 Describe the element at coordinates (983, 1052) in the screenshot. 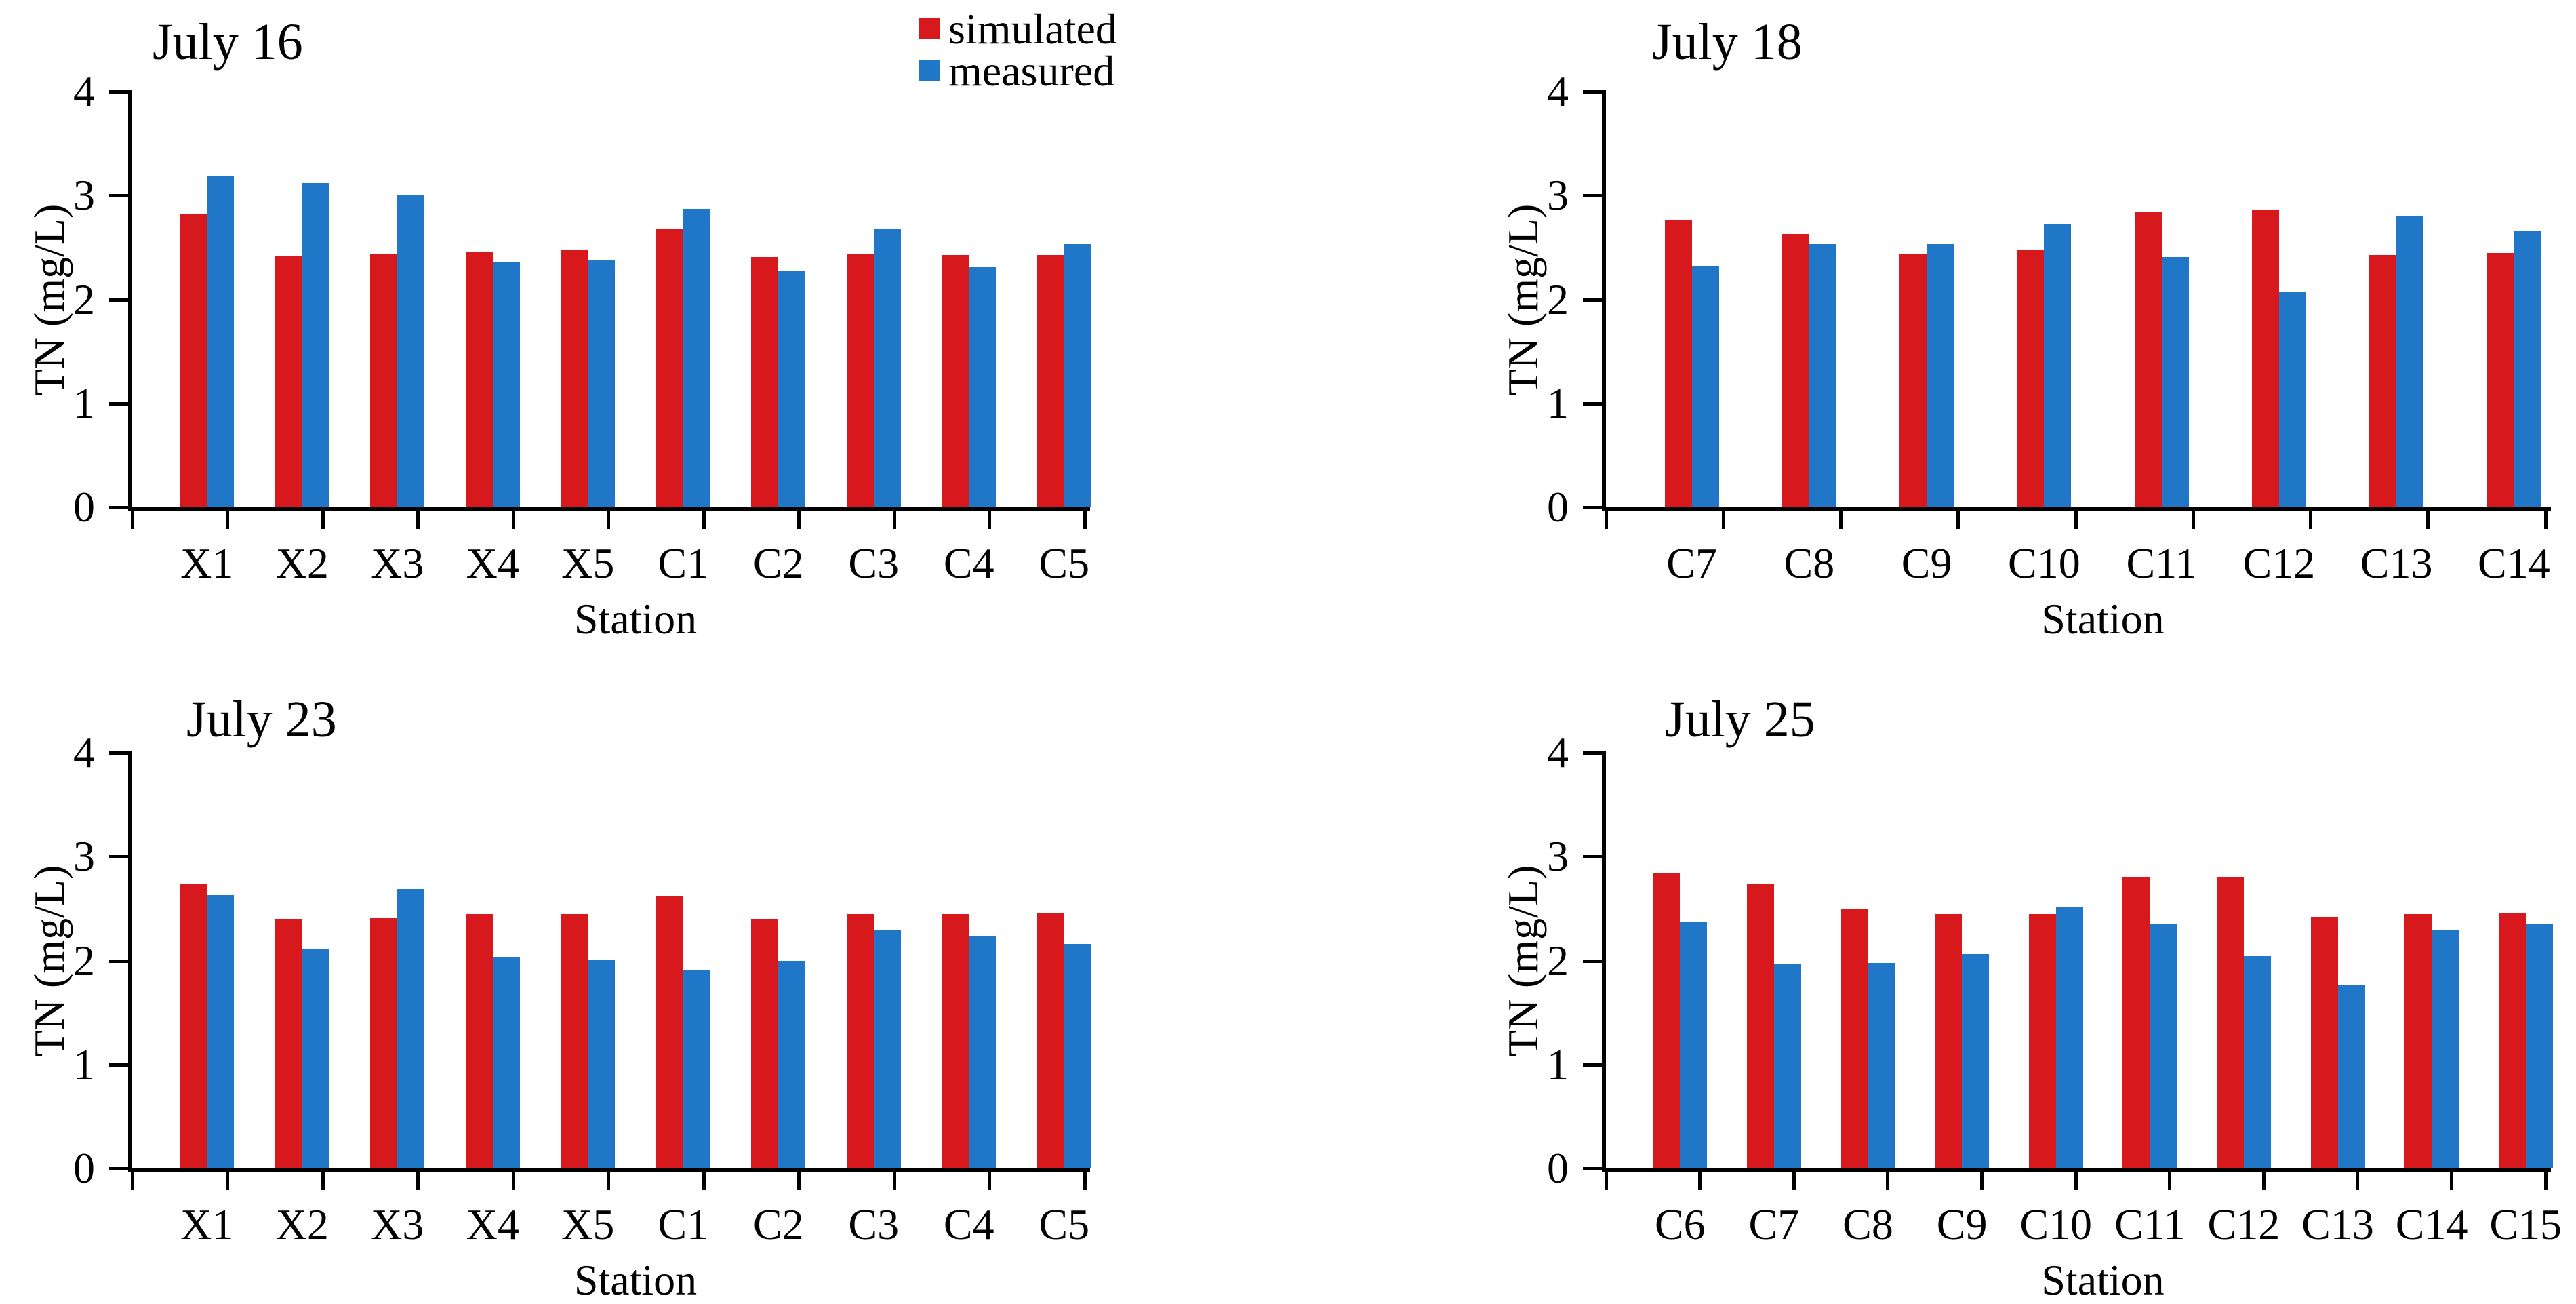

I see `bar-measured-C4` at that location.